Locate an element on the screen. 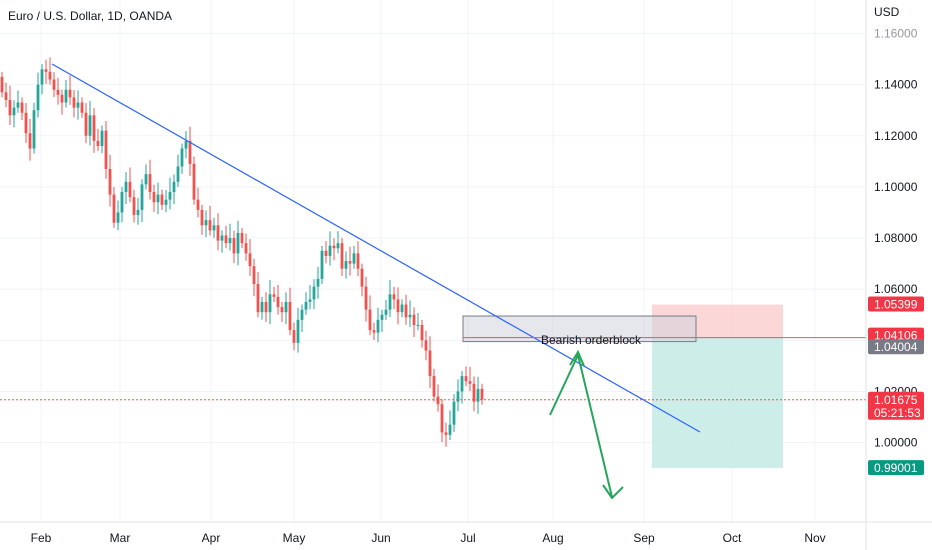 This screenshot has width=932, height=550. x-tick-label: Mar is located at coordinates (120, 538).